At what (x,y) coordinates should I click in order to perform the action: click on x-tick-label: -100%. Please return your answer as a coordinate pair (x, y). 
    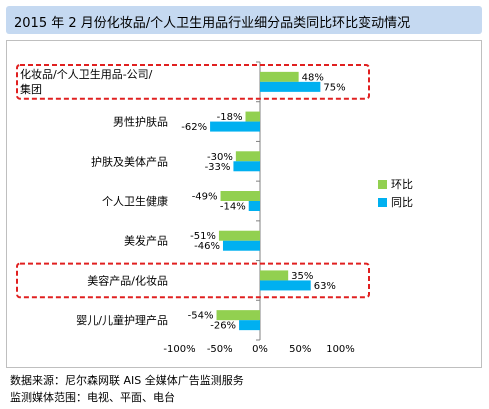
    Looking at the image, I should click on (179, 349).